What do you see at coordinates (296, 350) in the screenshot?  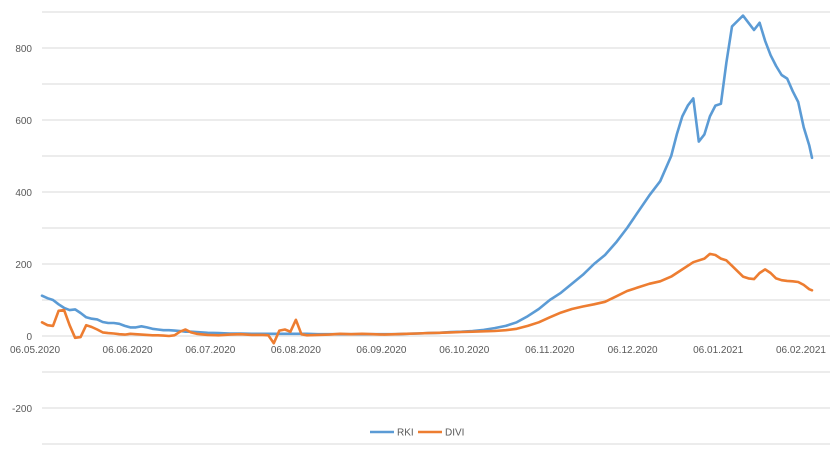 I see `x-tick-label: 06.08.2020` at bounding box center [296, 350].